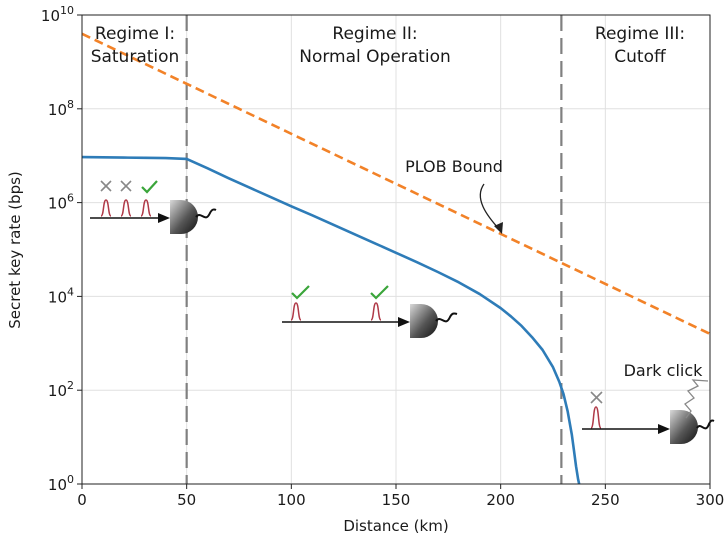 The width and height of the screenshot is (728, 540). What do you see at coordinates (596, 417) in the screenshot?
I see `photon-pulse` at bounding box center [596, 417].